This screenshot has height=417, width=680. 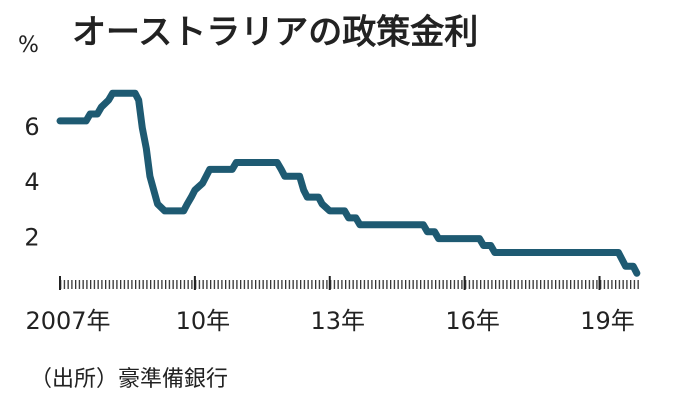 I want to click on x-tick-label: 19年, so click(x=607, y=321).